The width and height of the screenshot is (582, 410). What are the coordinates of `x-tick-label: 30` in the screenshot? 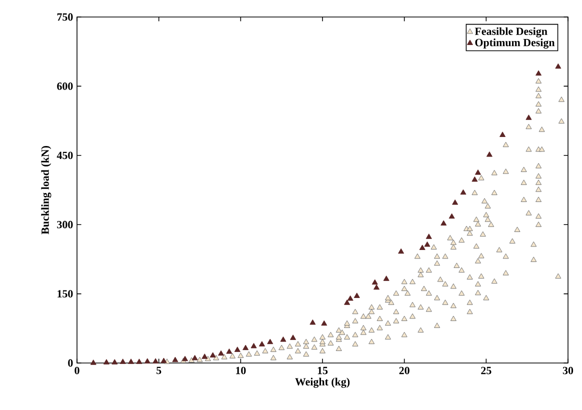 It's located at (568, 370).